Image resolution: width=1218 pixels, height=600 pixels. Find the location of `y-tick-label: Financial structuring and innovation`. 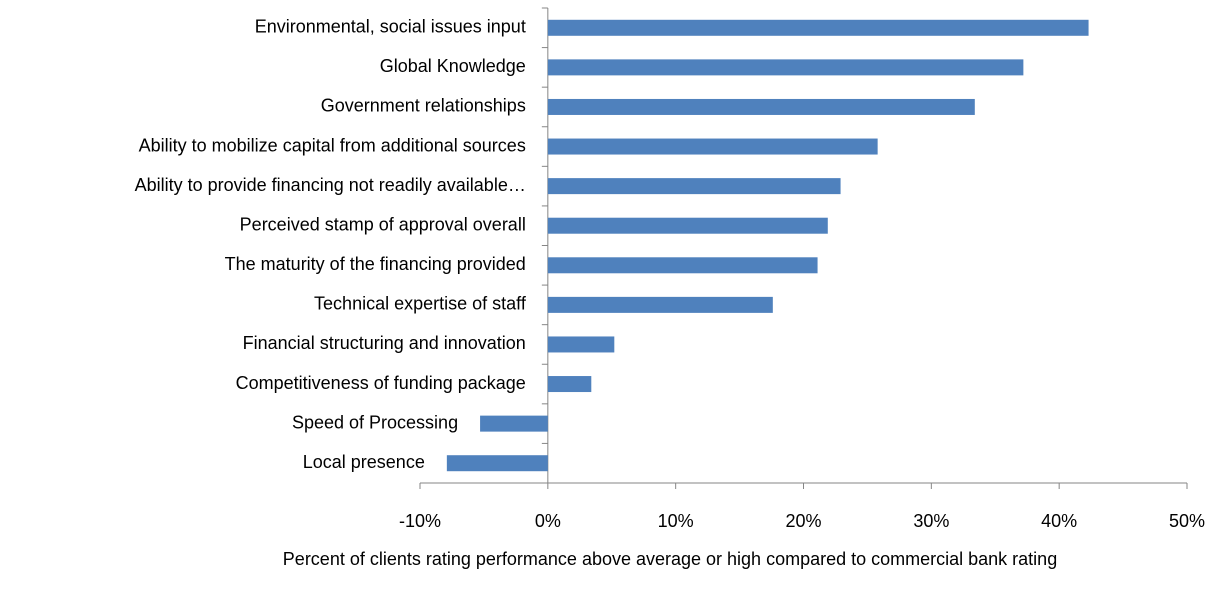

y-tick-label: Financial structuring and innovation is located at coordinates (384, 343).